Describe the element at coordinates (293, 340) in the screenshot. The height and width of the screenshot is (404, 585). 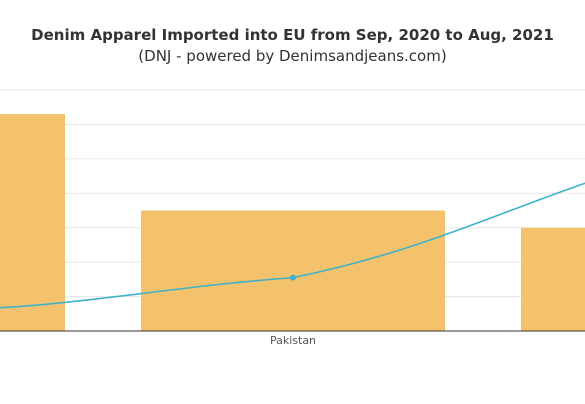
I see `x-tick-label: Pakistan` at that location.